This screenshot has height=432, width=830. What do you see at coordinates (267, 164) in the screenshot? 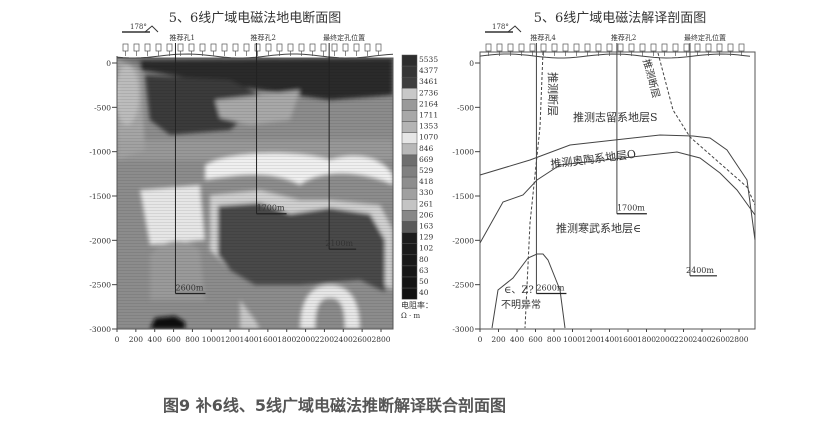
I see `left-boreholes: 2600m 推荐孔1 1700m 推荐孔2 2100m 最终定孔位置` at bounding box center [267, 164].